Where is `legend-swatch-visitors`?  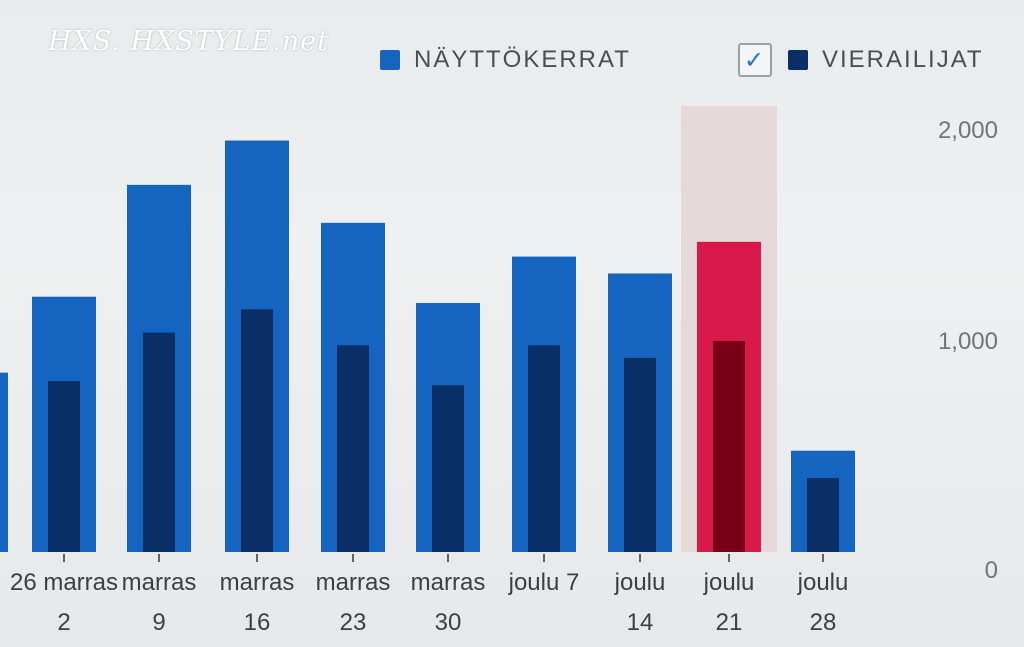
legend-swatch-visitors is located at coordinates (798, 60).